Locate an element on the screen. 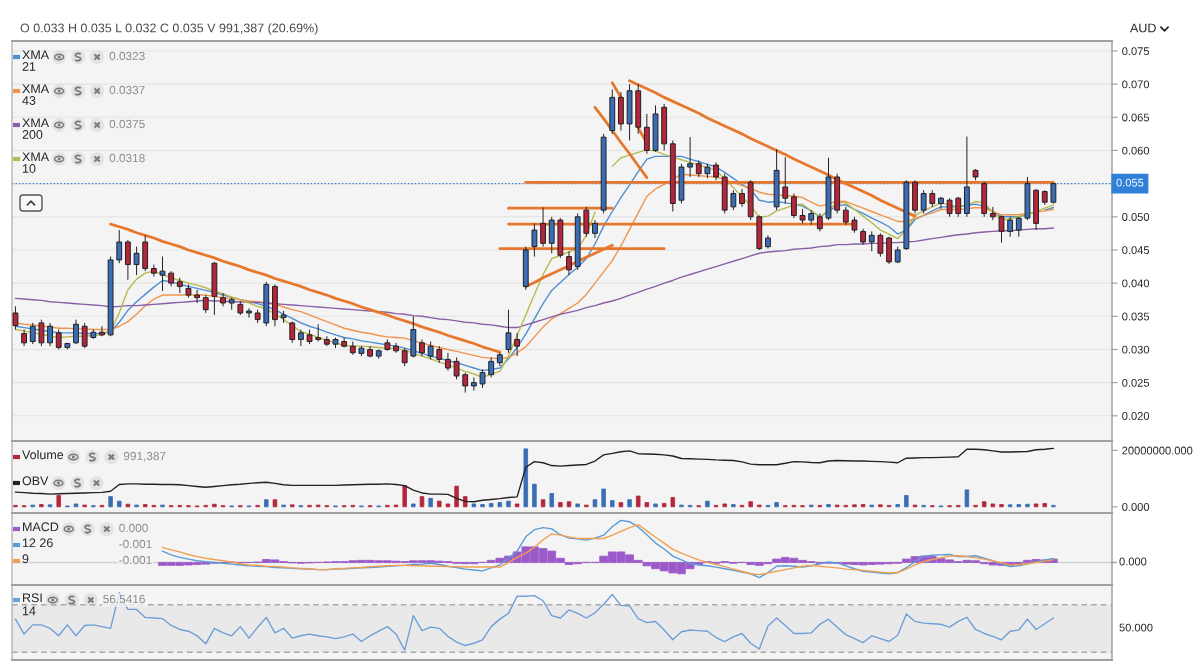 The image size is (1200, 667). y-tick-label: 20000000.000 is located at coordinates (1157, 450).